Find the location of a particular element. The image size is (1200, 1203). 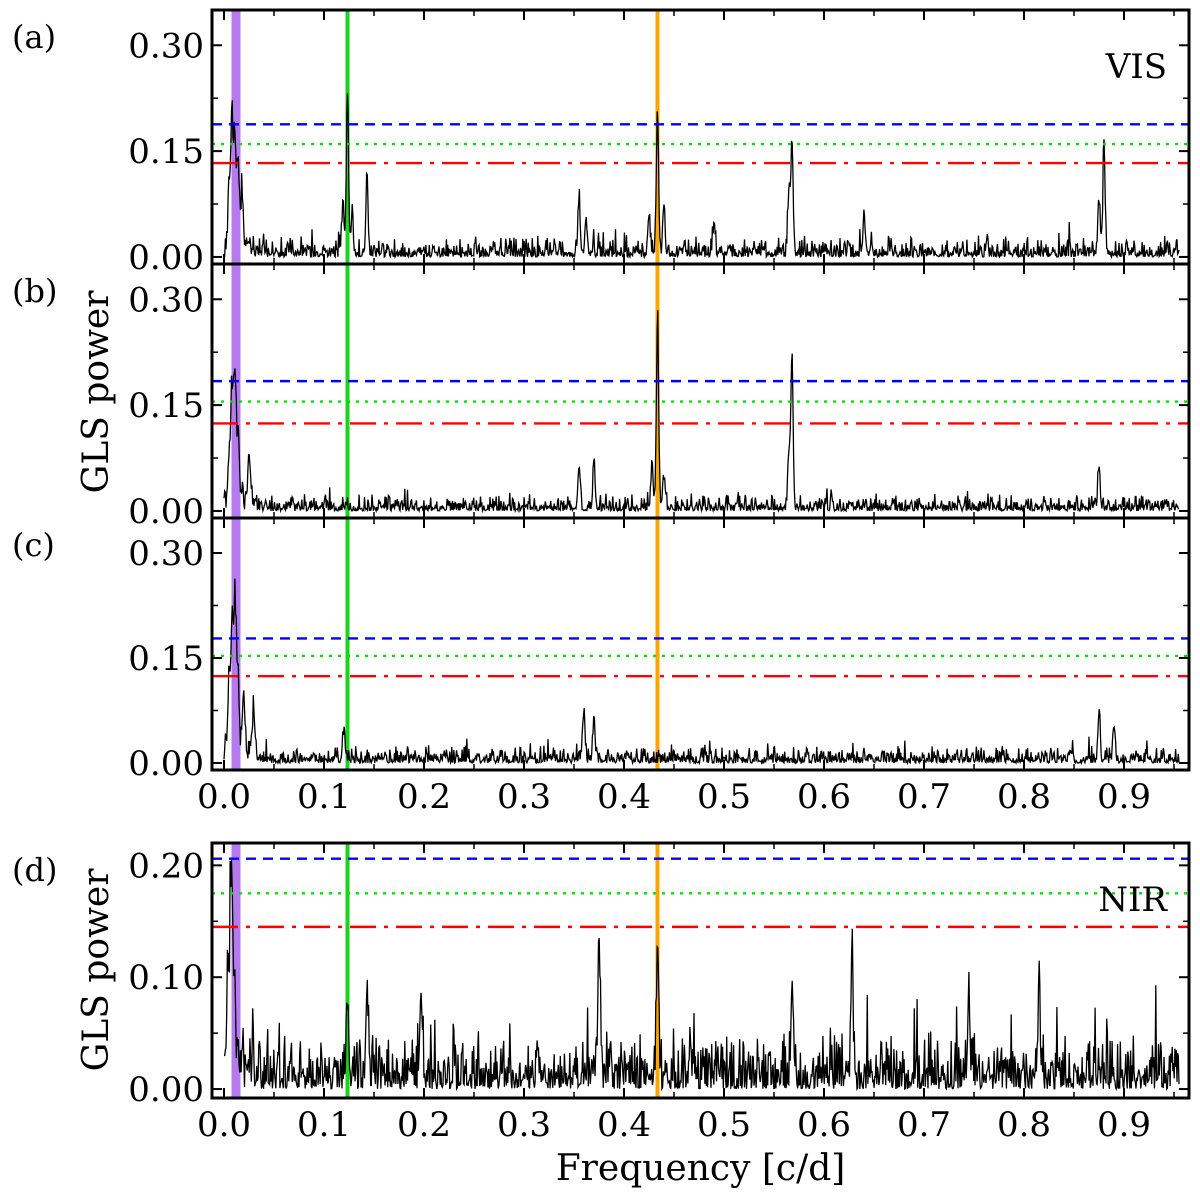

y-tick-label: 0.20 is located at coordinates (166, 866).